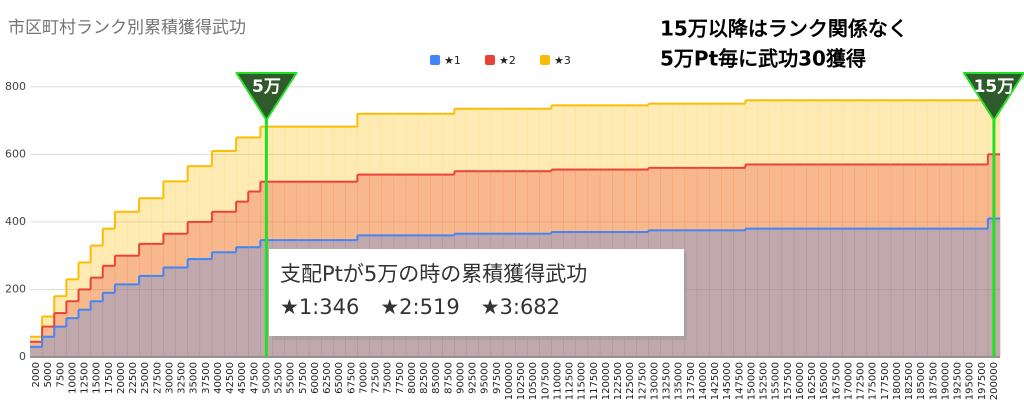 This screenshot has width=1024, height=404. What do you see at coordinates (958, 381) in the screenshot?
I see `x-tick-label: 192500` at bounding box center [958, 381].